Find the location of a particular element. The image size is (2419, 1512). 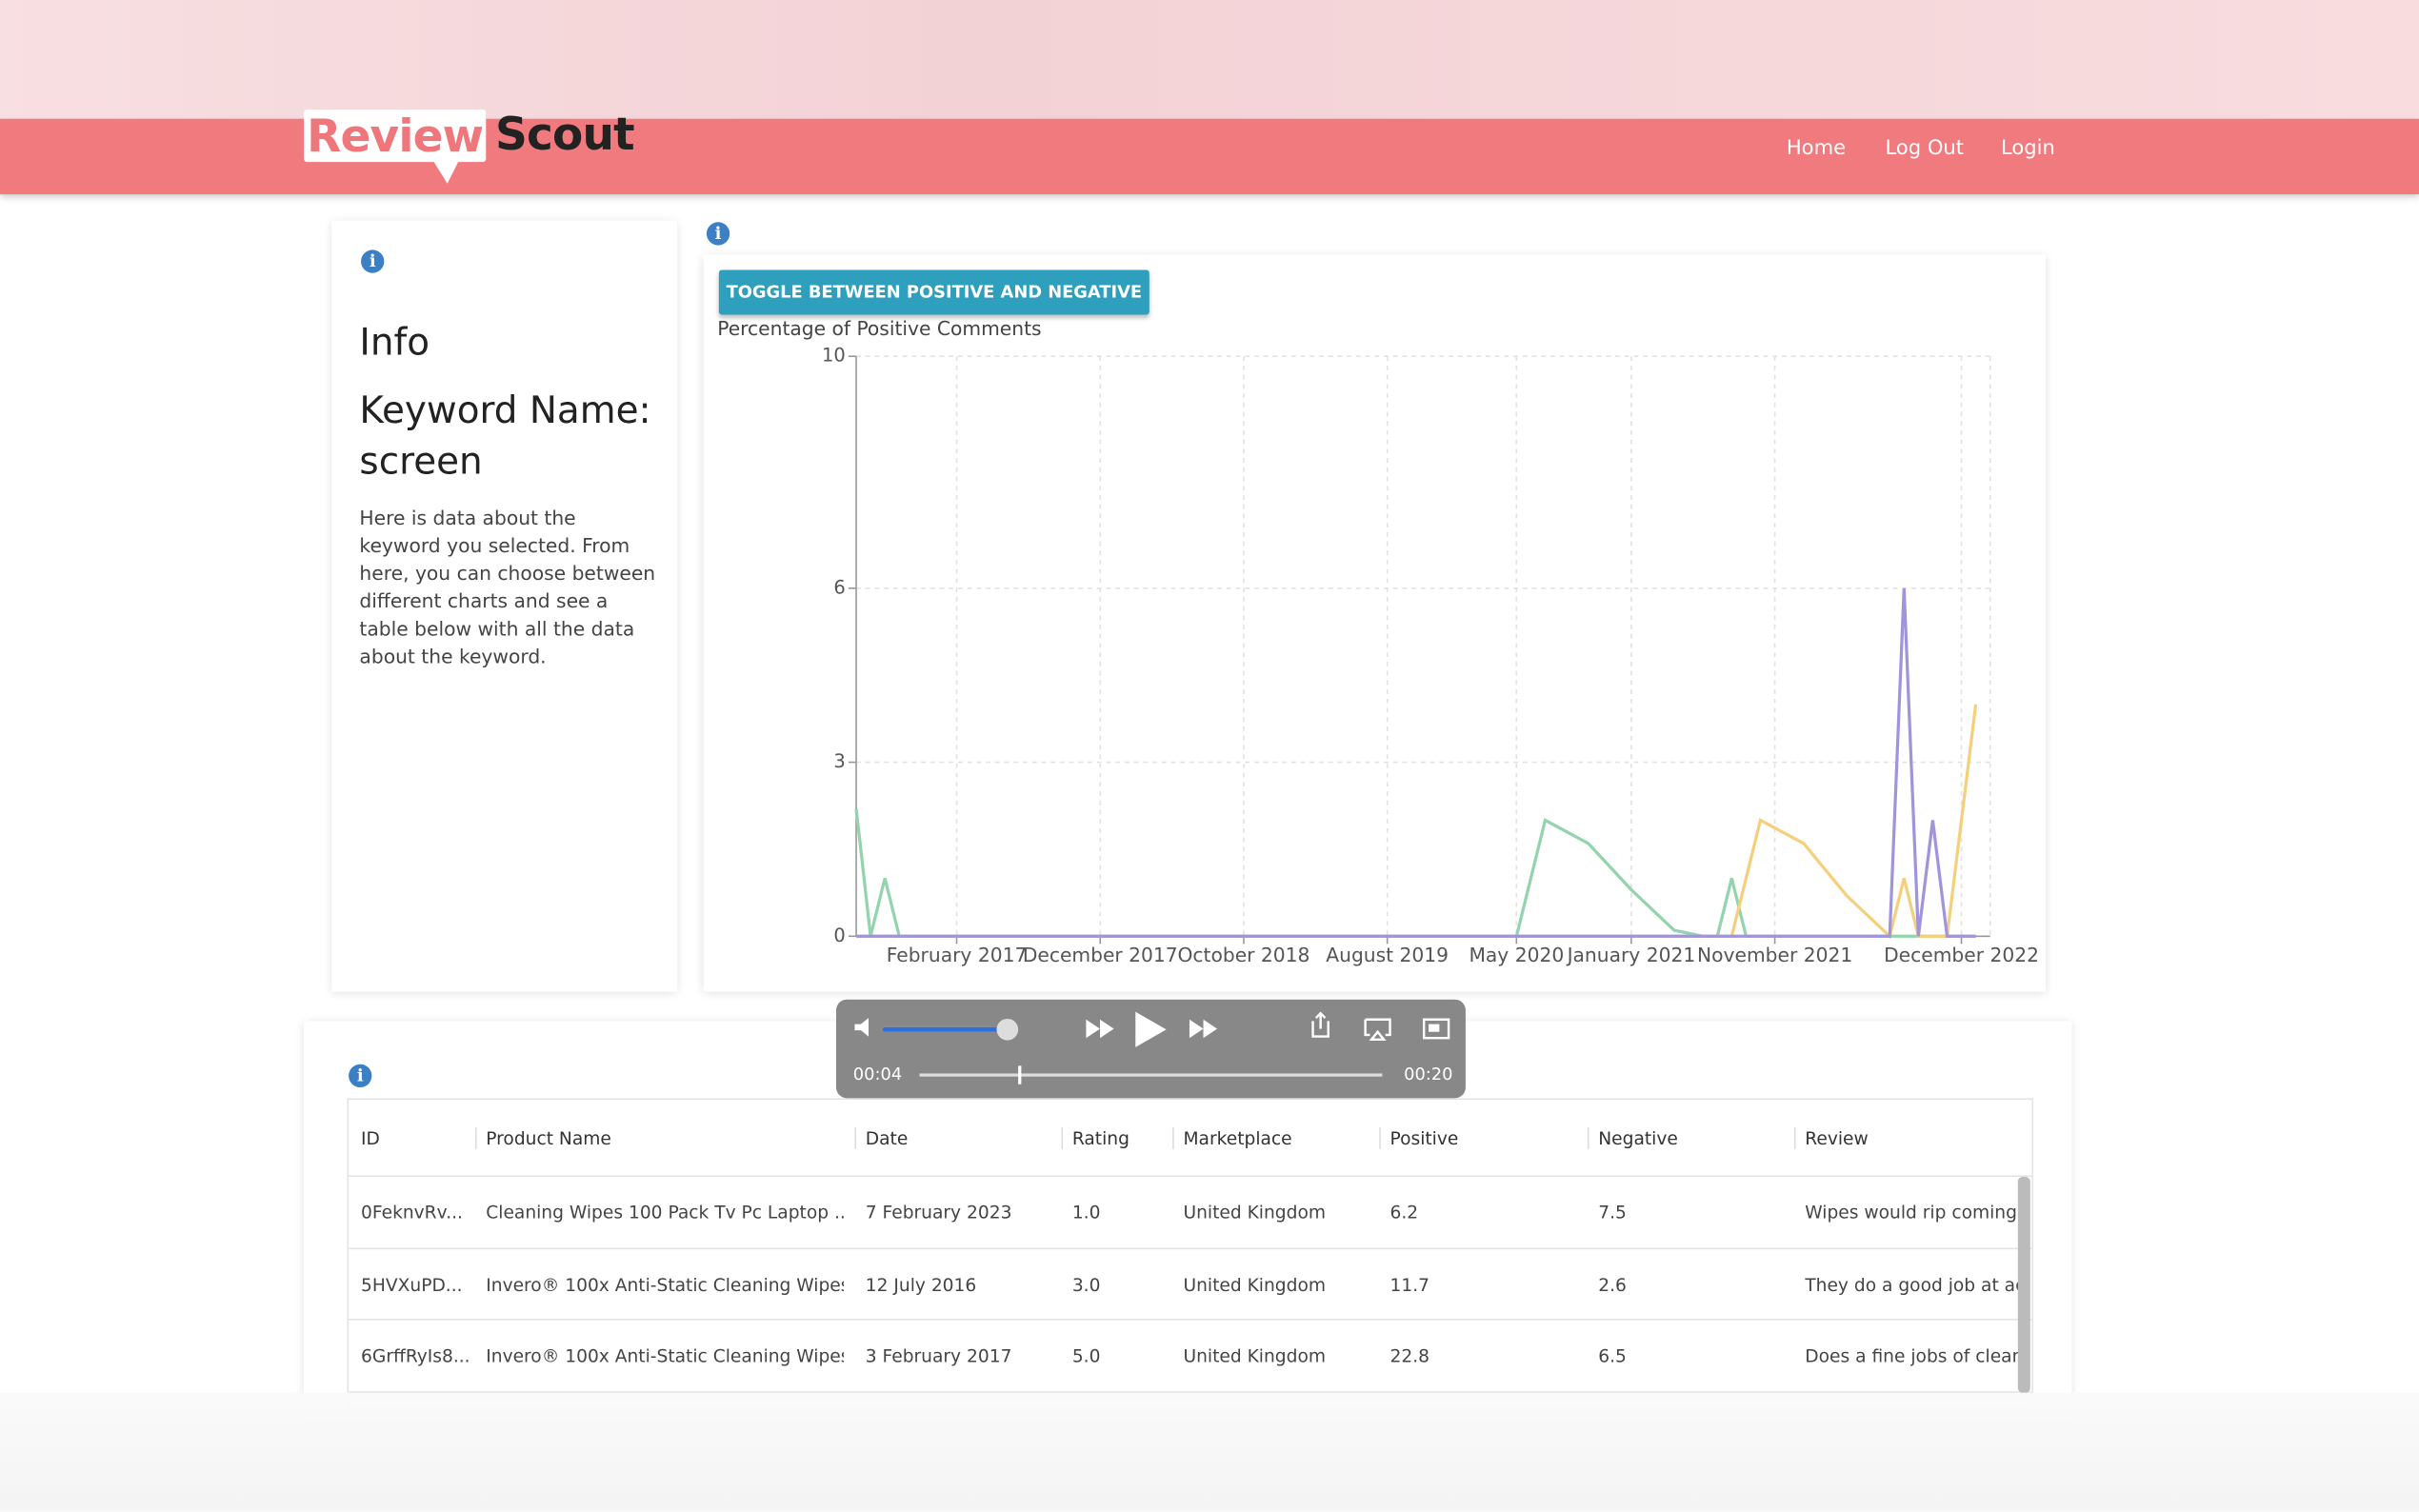

volume-level is located at coordinates (944, 1029).